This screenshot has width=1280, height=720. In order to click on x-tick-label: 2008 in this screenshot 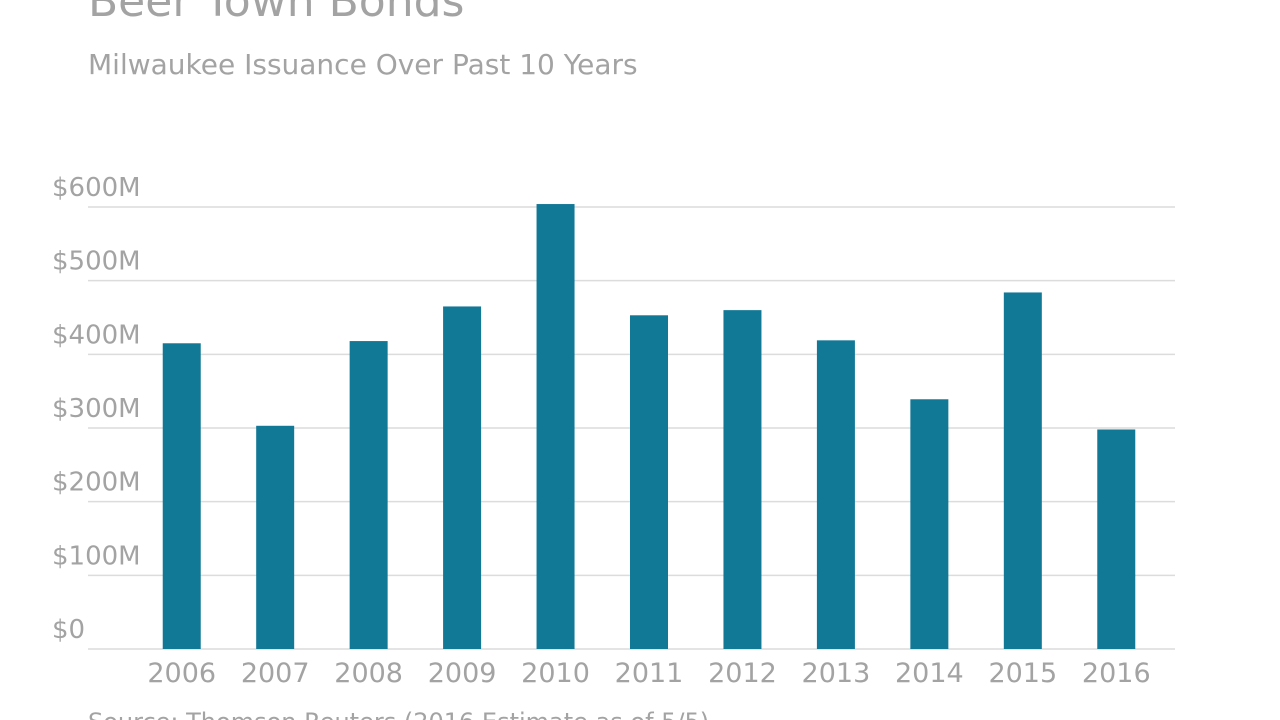, I will do `click(368, 673)`.